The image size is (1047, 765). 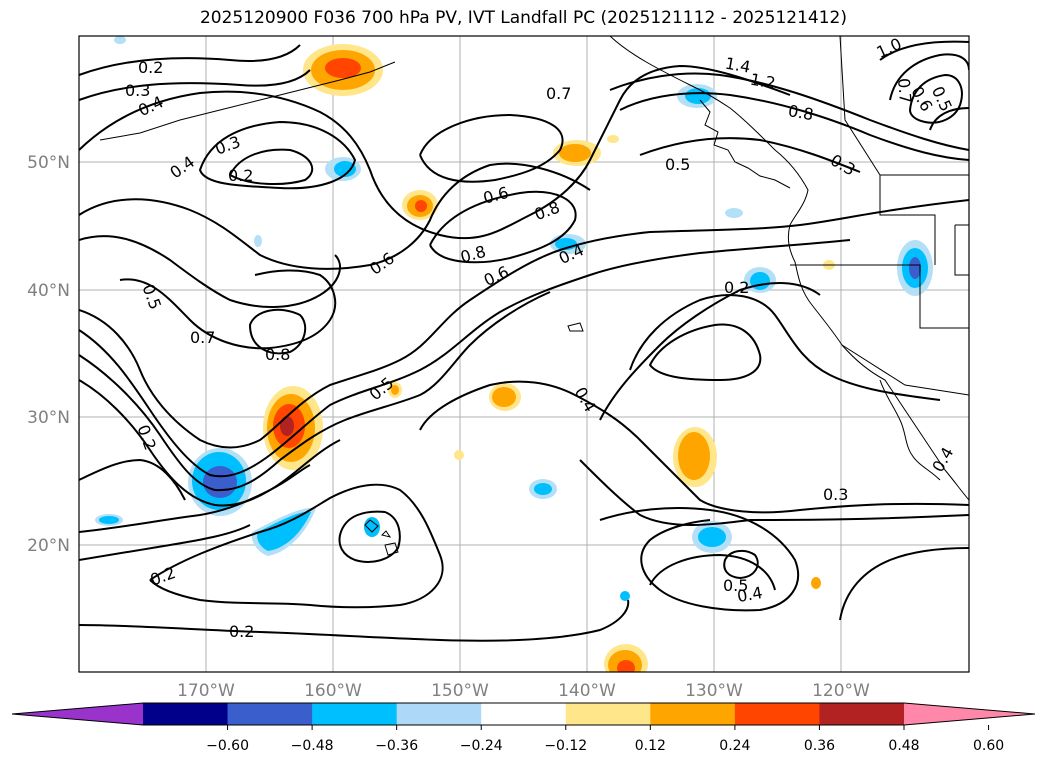 What do you see at coordinates (819, 746) in the screenshot?
I see `colorbar-tick-label: 0.36` at bounding box center [819, 746].